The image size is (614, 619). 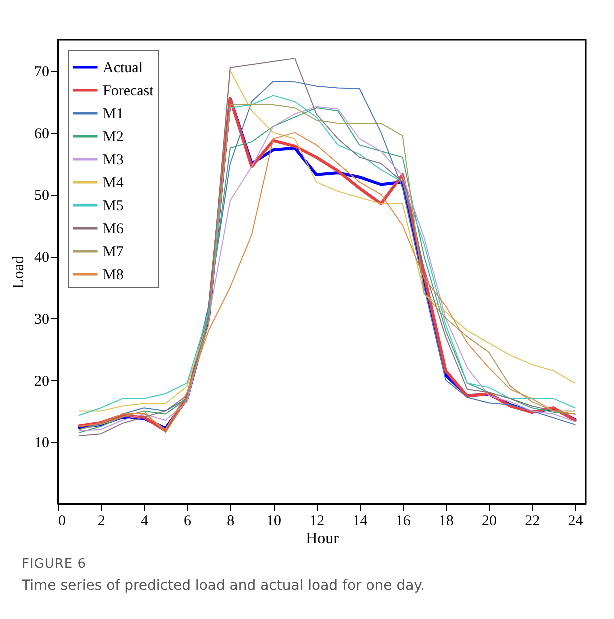 I want to click on legend-label: M7, so click(x=113, y=252).